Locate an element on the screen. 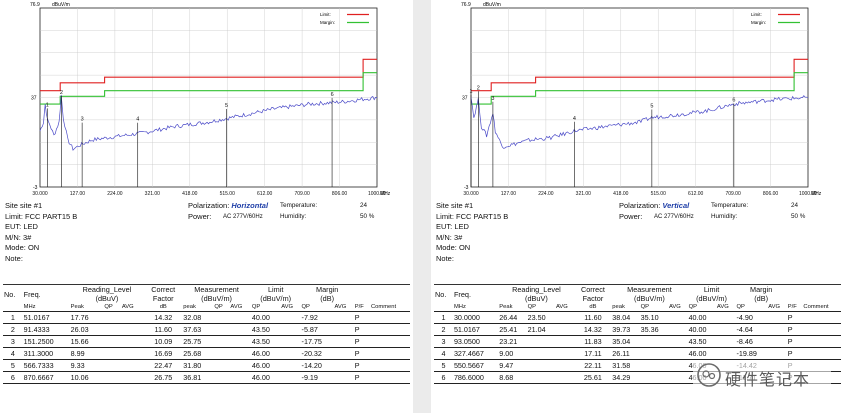 The height and width of the screenshot is (413, 854). marker-label: 1 is located at coordinates (471, 92).